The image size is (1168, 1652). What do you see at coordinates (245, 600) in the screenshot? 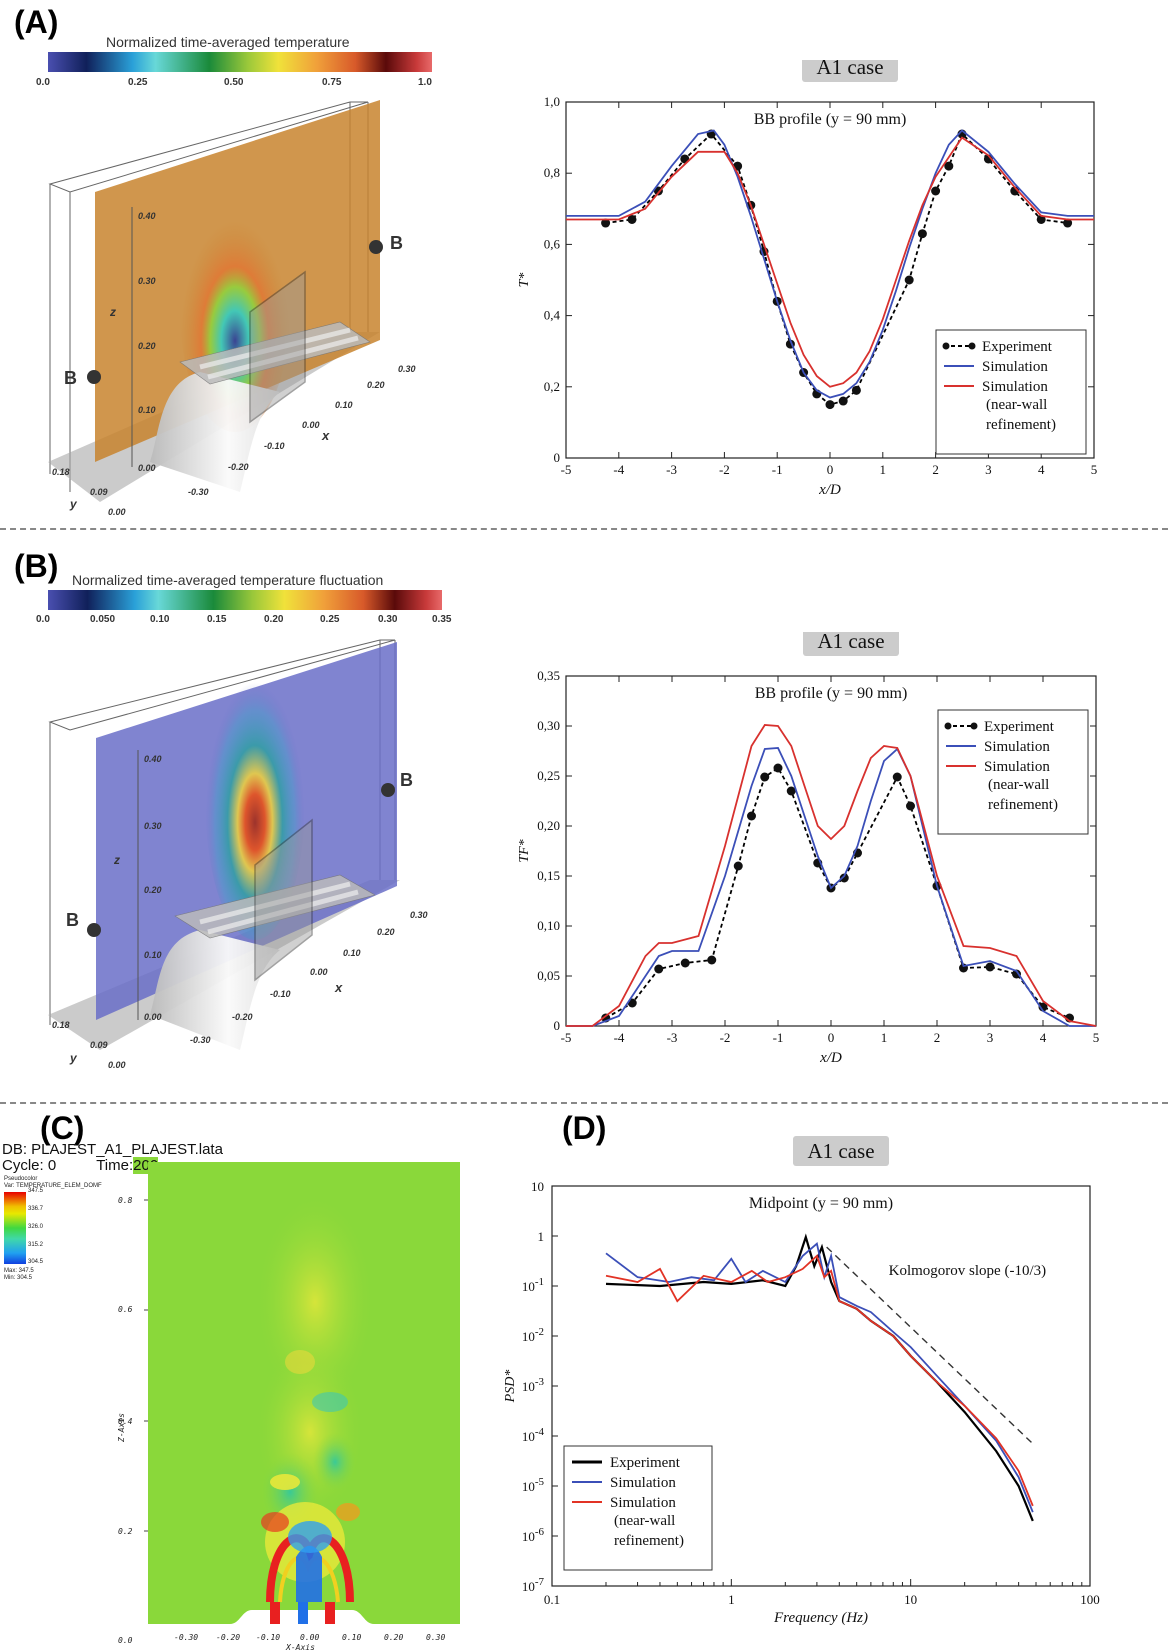
I see `colorbar-b` at bounding box center [245, 600].